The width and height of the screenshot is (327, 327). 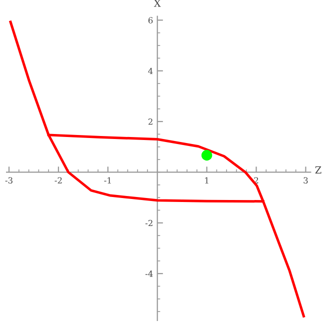 I want to click on y-tick-label: 4, so click(x=150, y=71).